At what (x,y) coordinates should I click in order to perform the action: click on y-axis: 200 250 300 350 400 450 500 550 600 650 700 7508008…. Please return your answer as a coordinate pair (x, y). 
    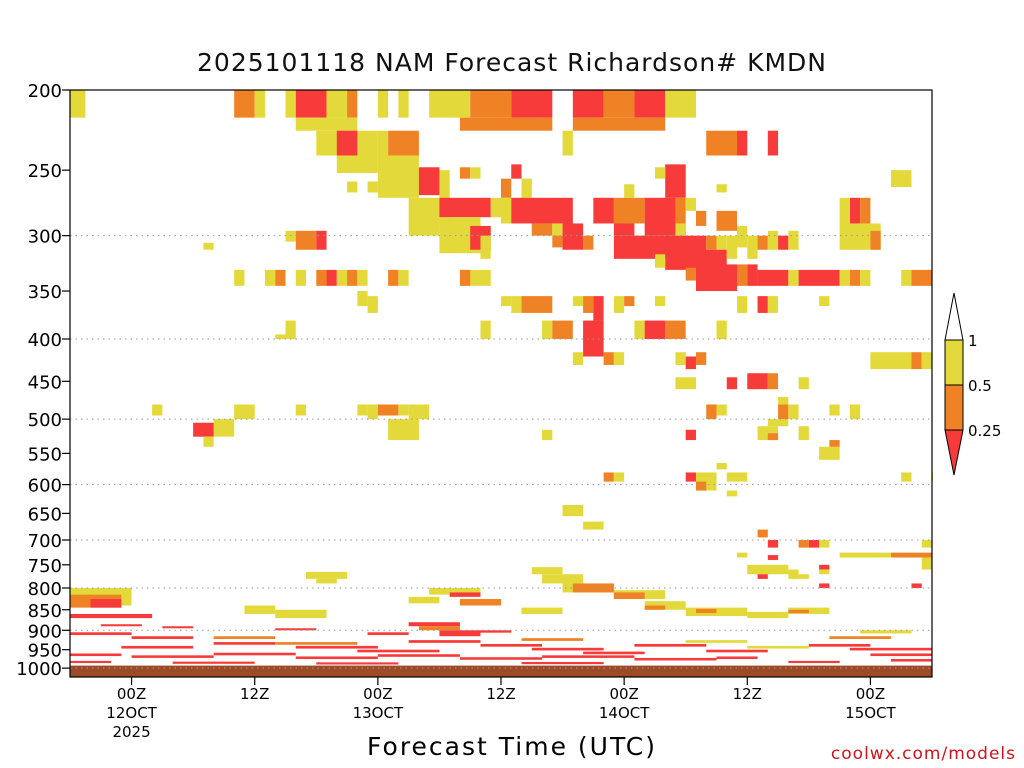
    Looking at the image, I should click on (43, 380).